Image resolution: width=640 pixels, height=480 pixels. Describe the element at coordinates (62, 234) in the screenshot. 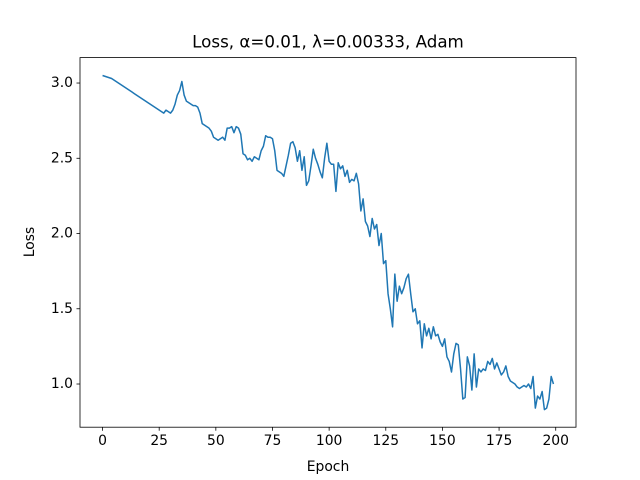

I see `y-tick-label: 2.0` at that location.